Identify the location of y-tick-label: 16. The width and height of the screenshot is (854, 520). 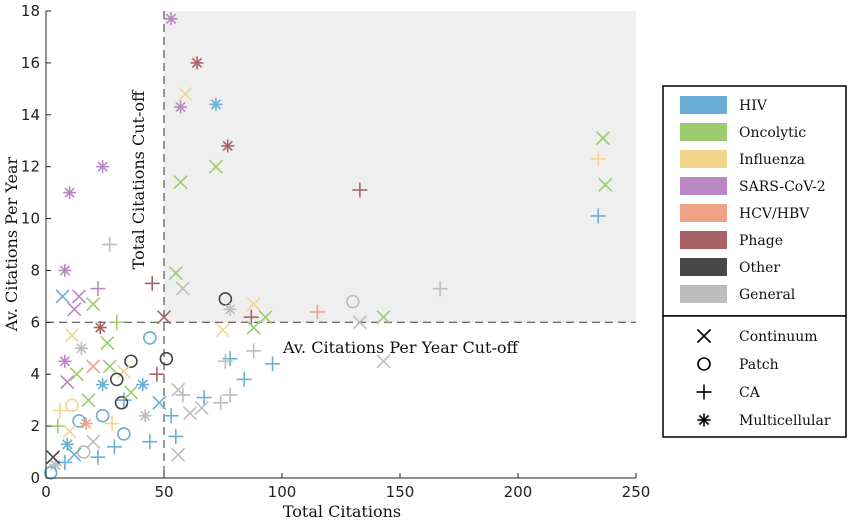
(30, 63).